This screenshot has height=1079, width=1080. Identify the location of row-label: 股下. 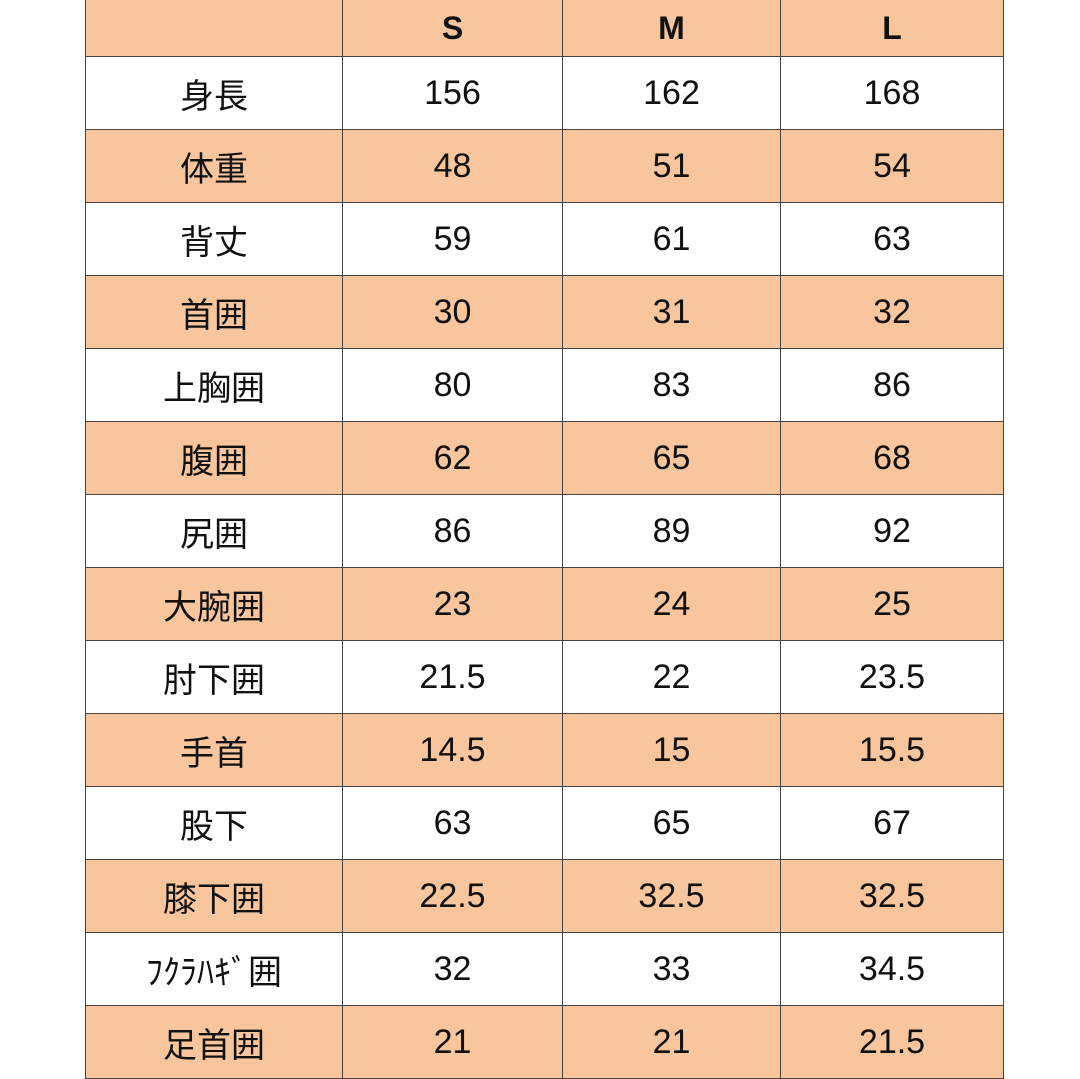
(214, 823).